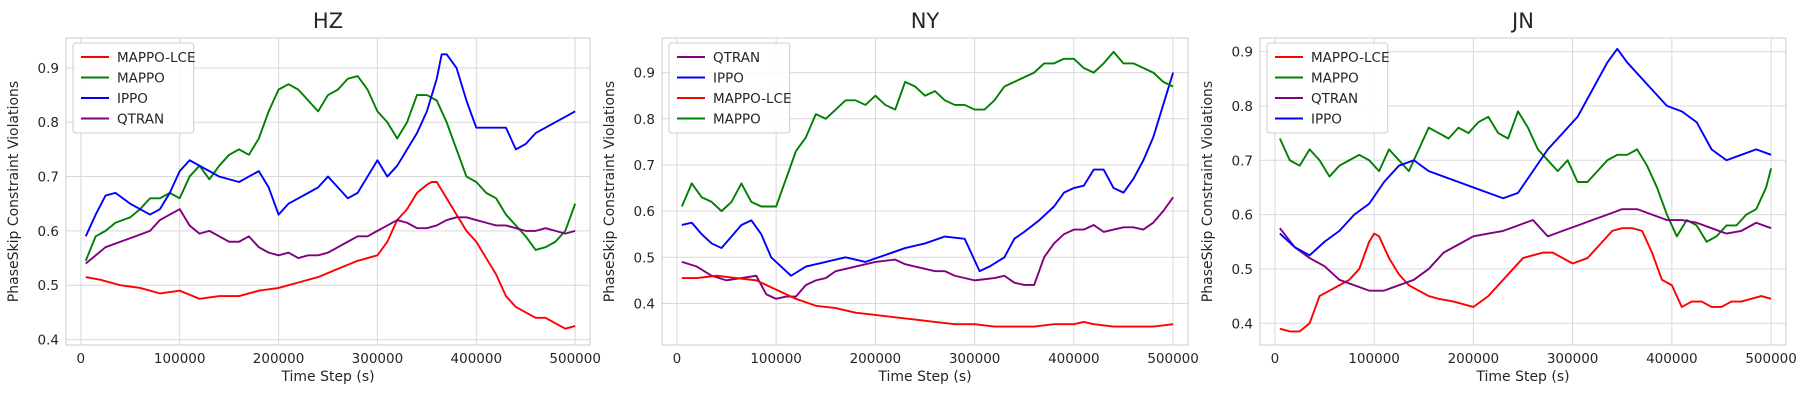 This screenshot has height=400, width=1800. Describe the element at coordinates (925, 21) in the screenshot. I see `chart-title: NY` at that location.